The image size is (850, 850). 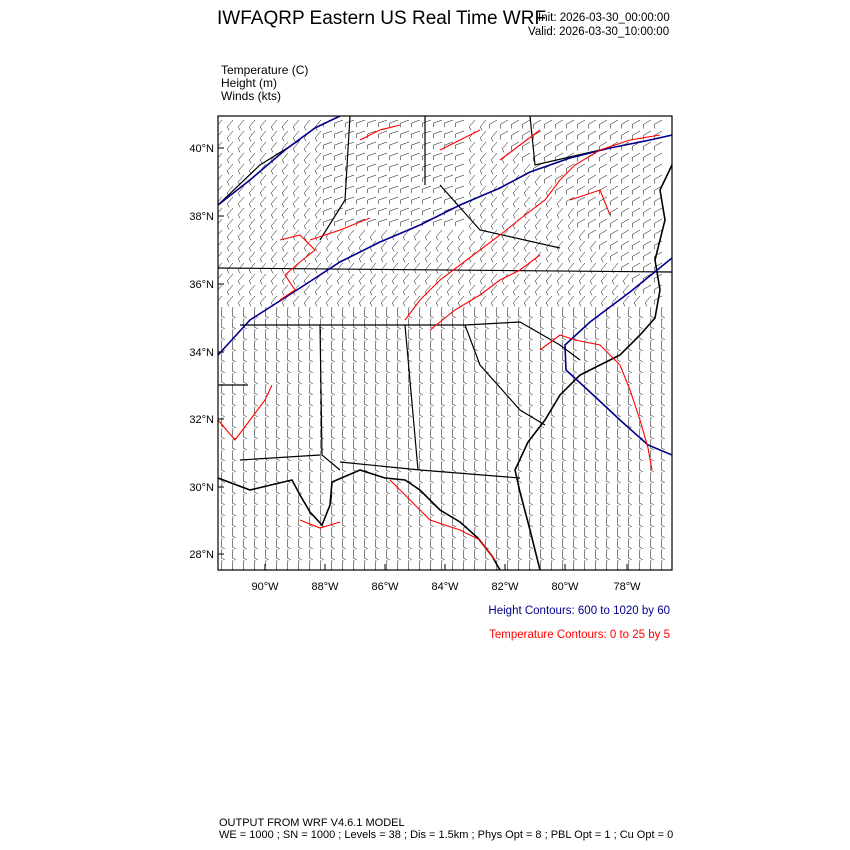 I want to click on variable-temperature: Temperature (C), so click(x=265, y=70).